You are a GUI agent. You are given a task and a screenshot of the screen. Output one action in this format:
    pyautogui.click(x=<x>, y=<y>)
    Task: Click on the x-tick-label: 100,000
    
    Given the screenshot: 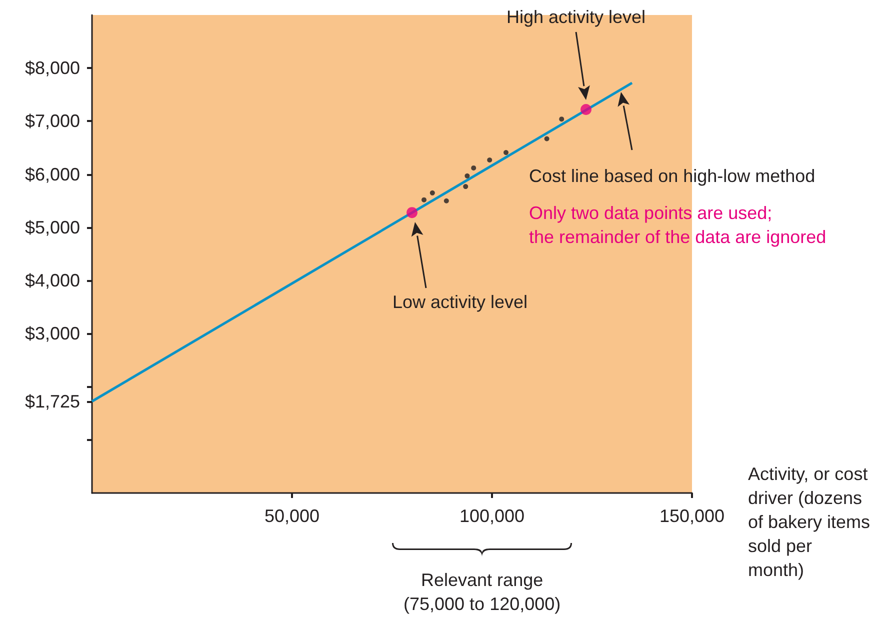 What is the action you would take?
    pyautogui.click(x=492, y=516)
    